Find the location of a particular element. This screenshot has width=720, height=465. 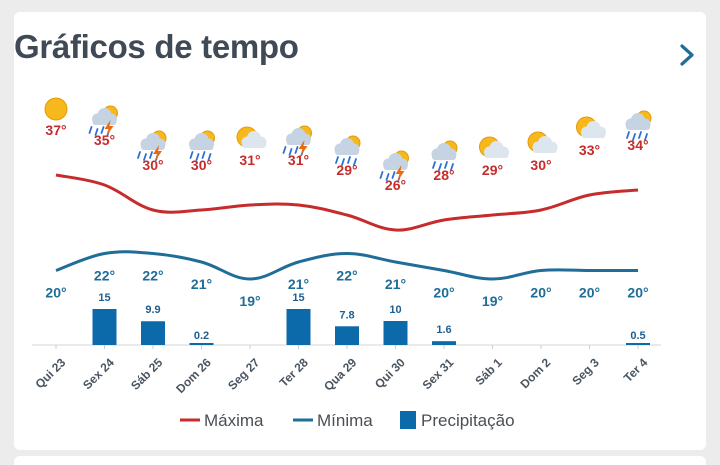

x-tick-label: Sáb 1 is located at coordinates (488, 371).